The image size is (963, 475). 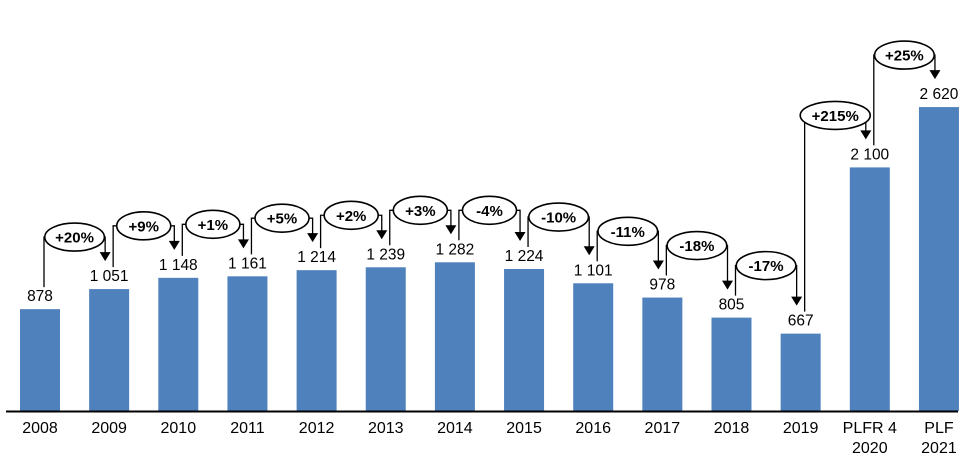 I want to click on bar-value-label-2013: 1 239, so click(x=385, y=254).